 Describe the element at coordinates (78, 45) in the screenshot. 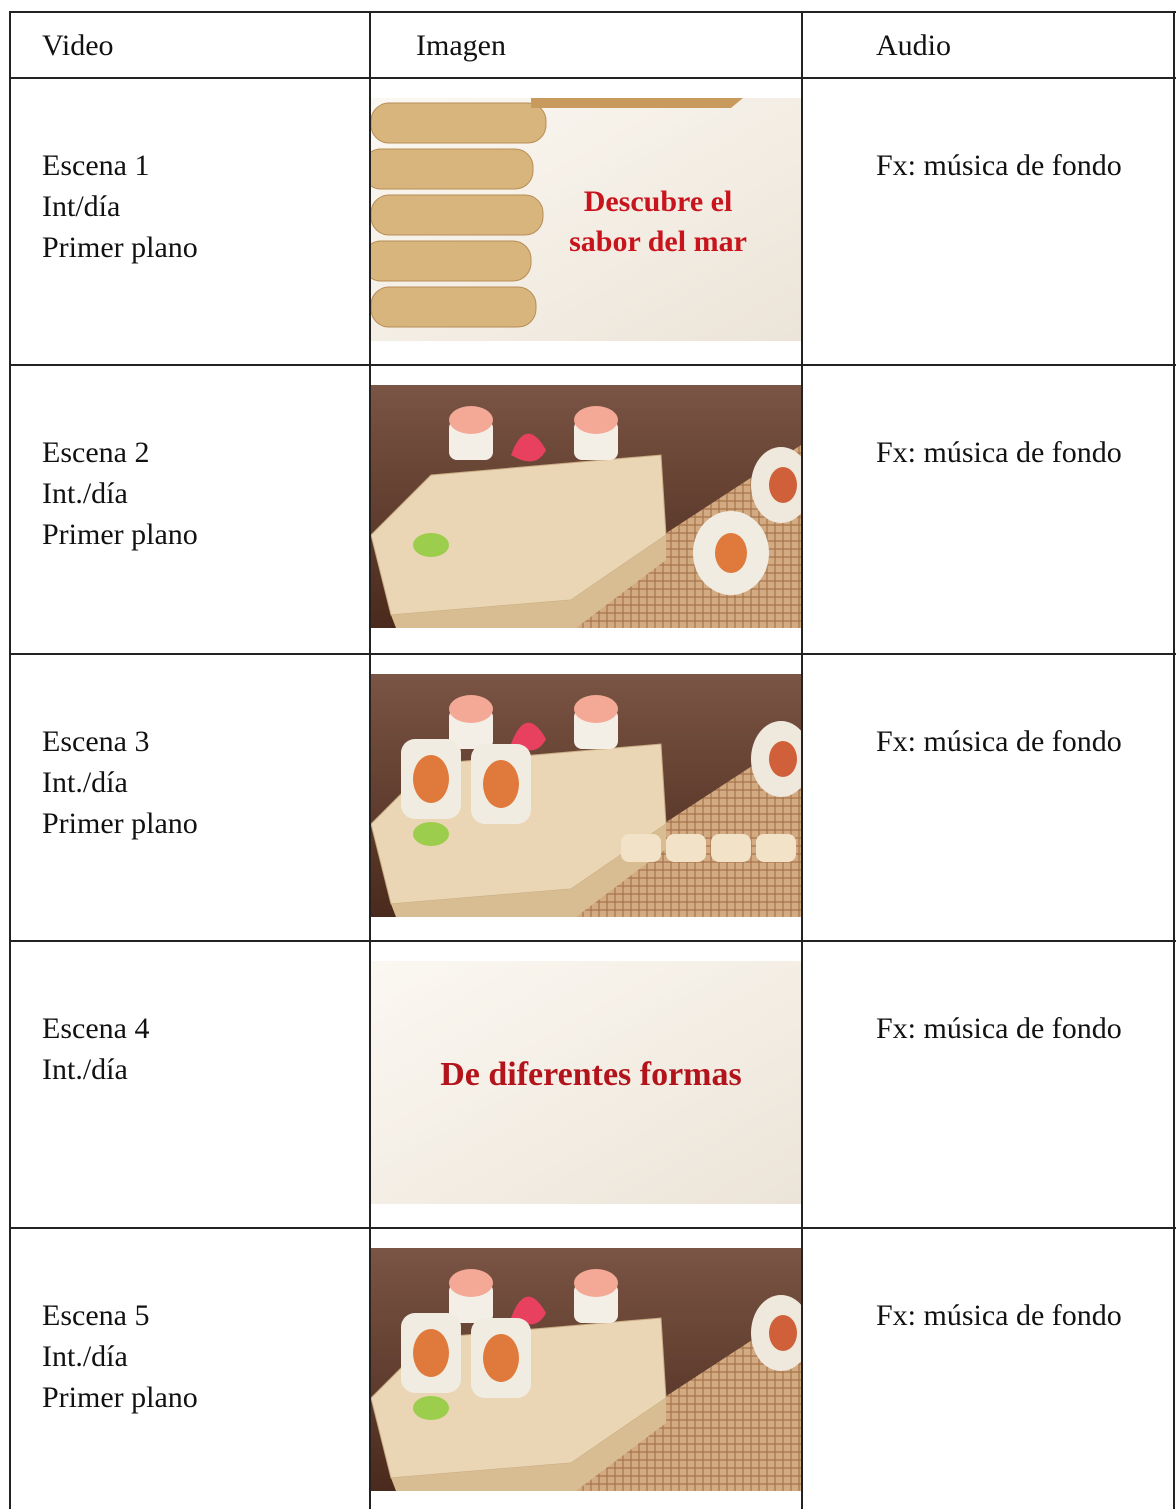

I see `header-cell: Video` at that location.